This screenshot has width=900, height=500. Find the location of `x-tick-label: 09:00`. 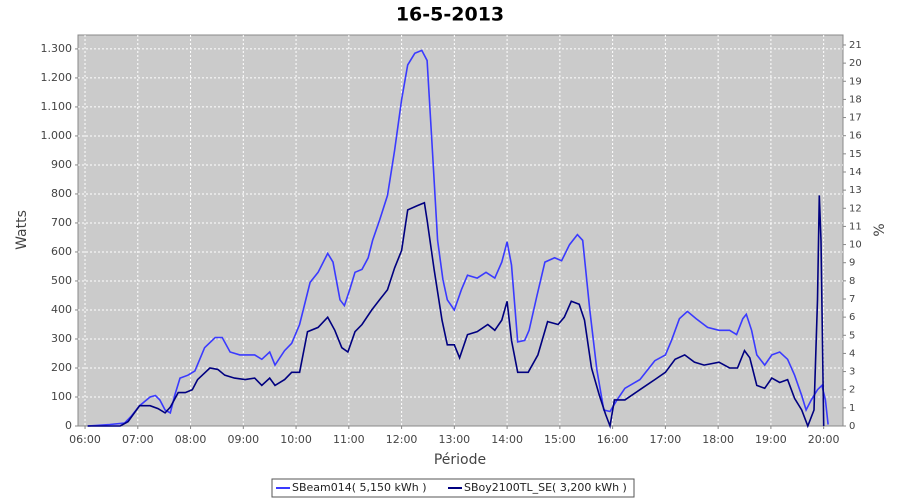

x-tick-label: 09:00 is located at coordinates (243, 439).